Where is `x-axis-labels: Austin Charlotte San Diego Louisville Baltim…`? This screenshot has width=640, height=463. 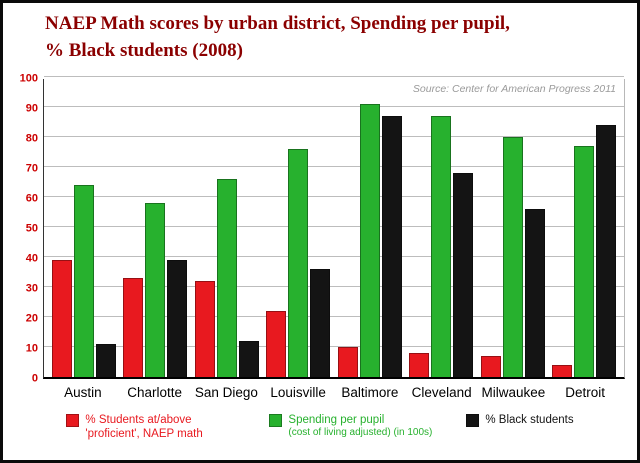 x-axis-labels: Austin Charlotte San Diego Louisville Baltim… is located at coordinates (334, 392).